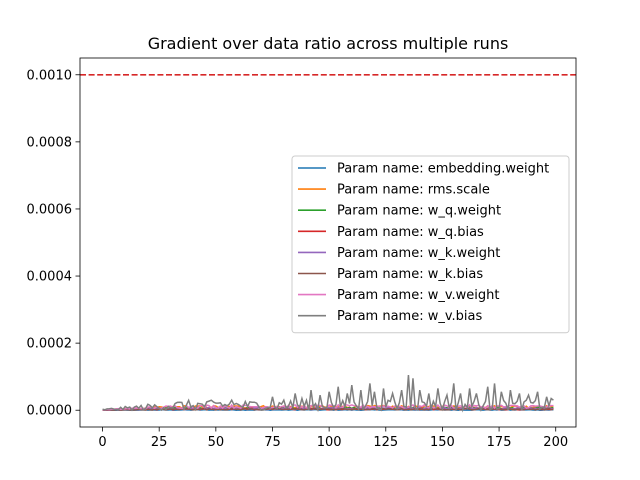  I want to click on y-tick-label: 0.0008, so click(50, 142).